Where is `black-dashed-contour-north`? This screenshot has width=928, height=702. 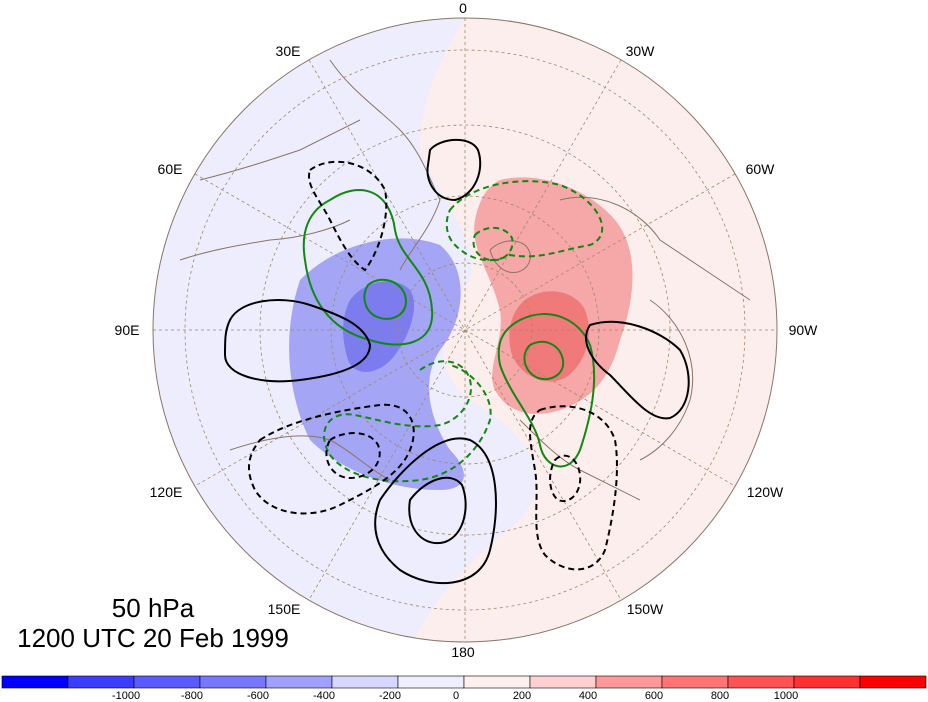
black-dashed-contour-north is located at coordinates (348, 216).